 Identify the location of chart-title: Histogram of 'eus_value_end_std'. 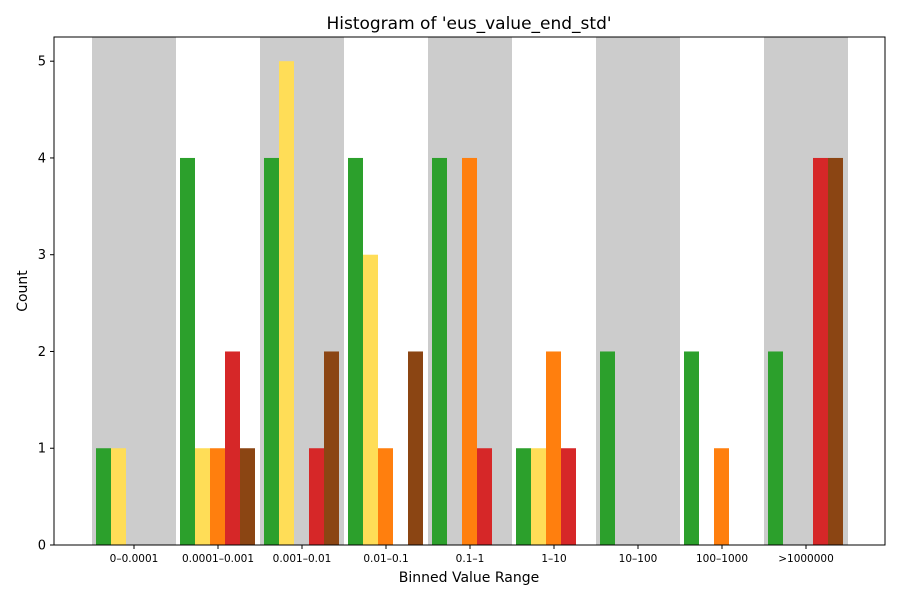
(468, 24).